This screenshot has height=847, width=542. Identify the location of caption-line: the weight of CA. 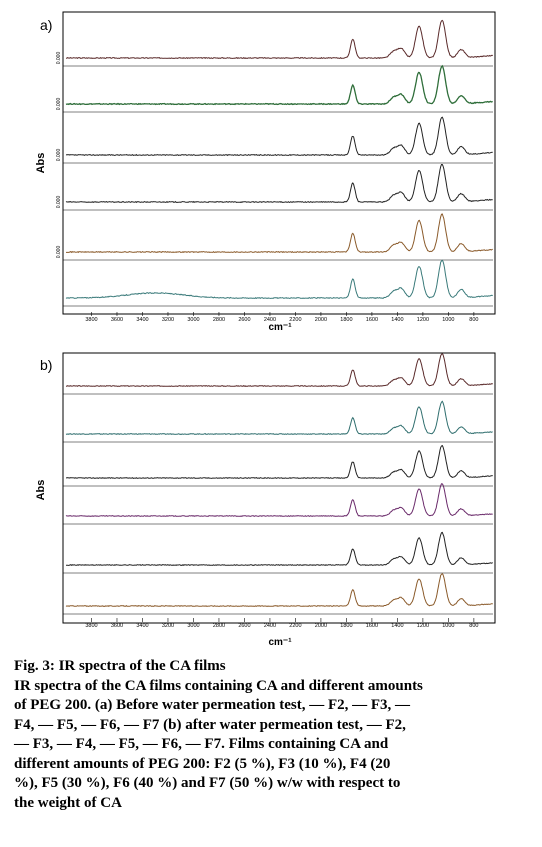
(68, 802).